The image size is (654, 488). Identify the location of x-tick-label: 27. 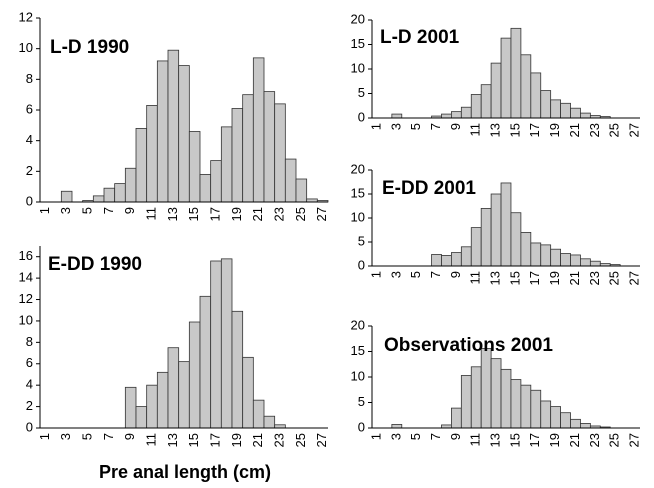
(633, 278).